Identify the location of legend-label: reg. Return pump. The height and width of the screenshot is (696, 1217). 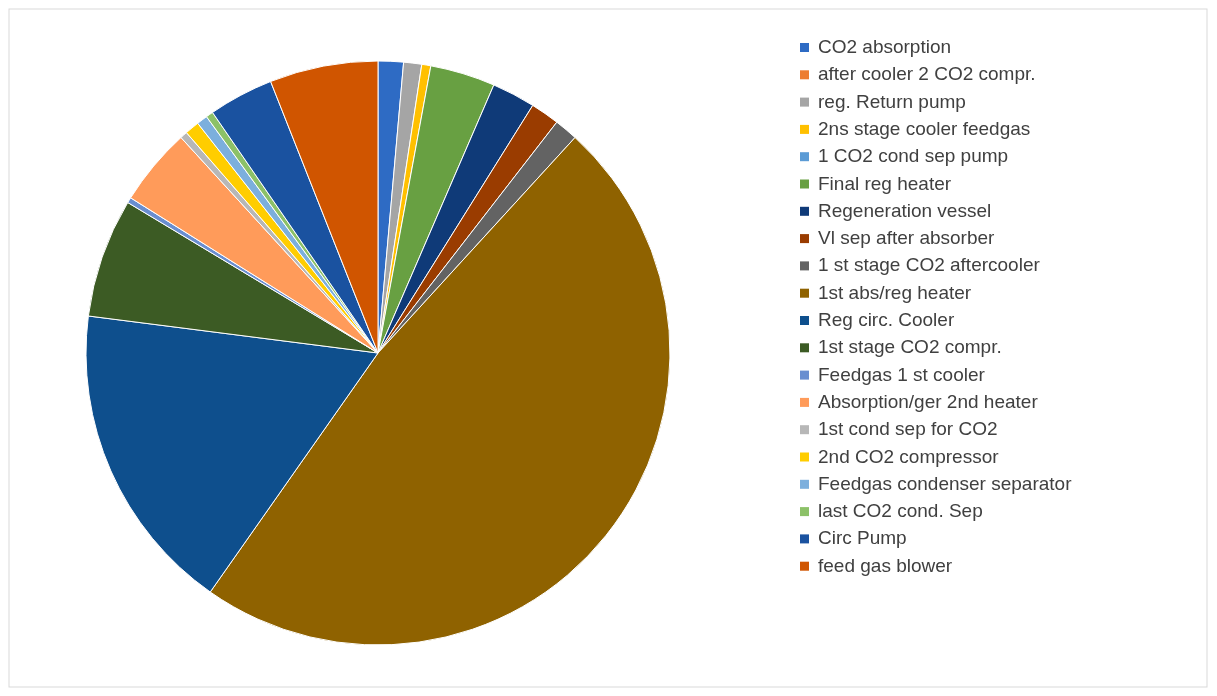
(892, 101).